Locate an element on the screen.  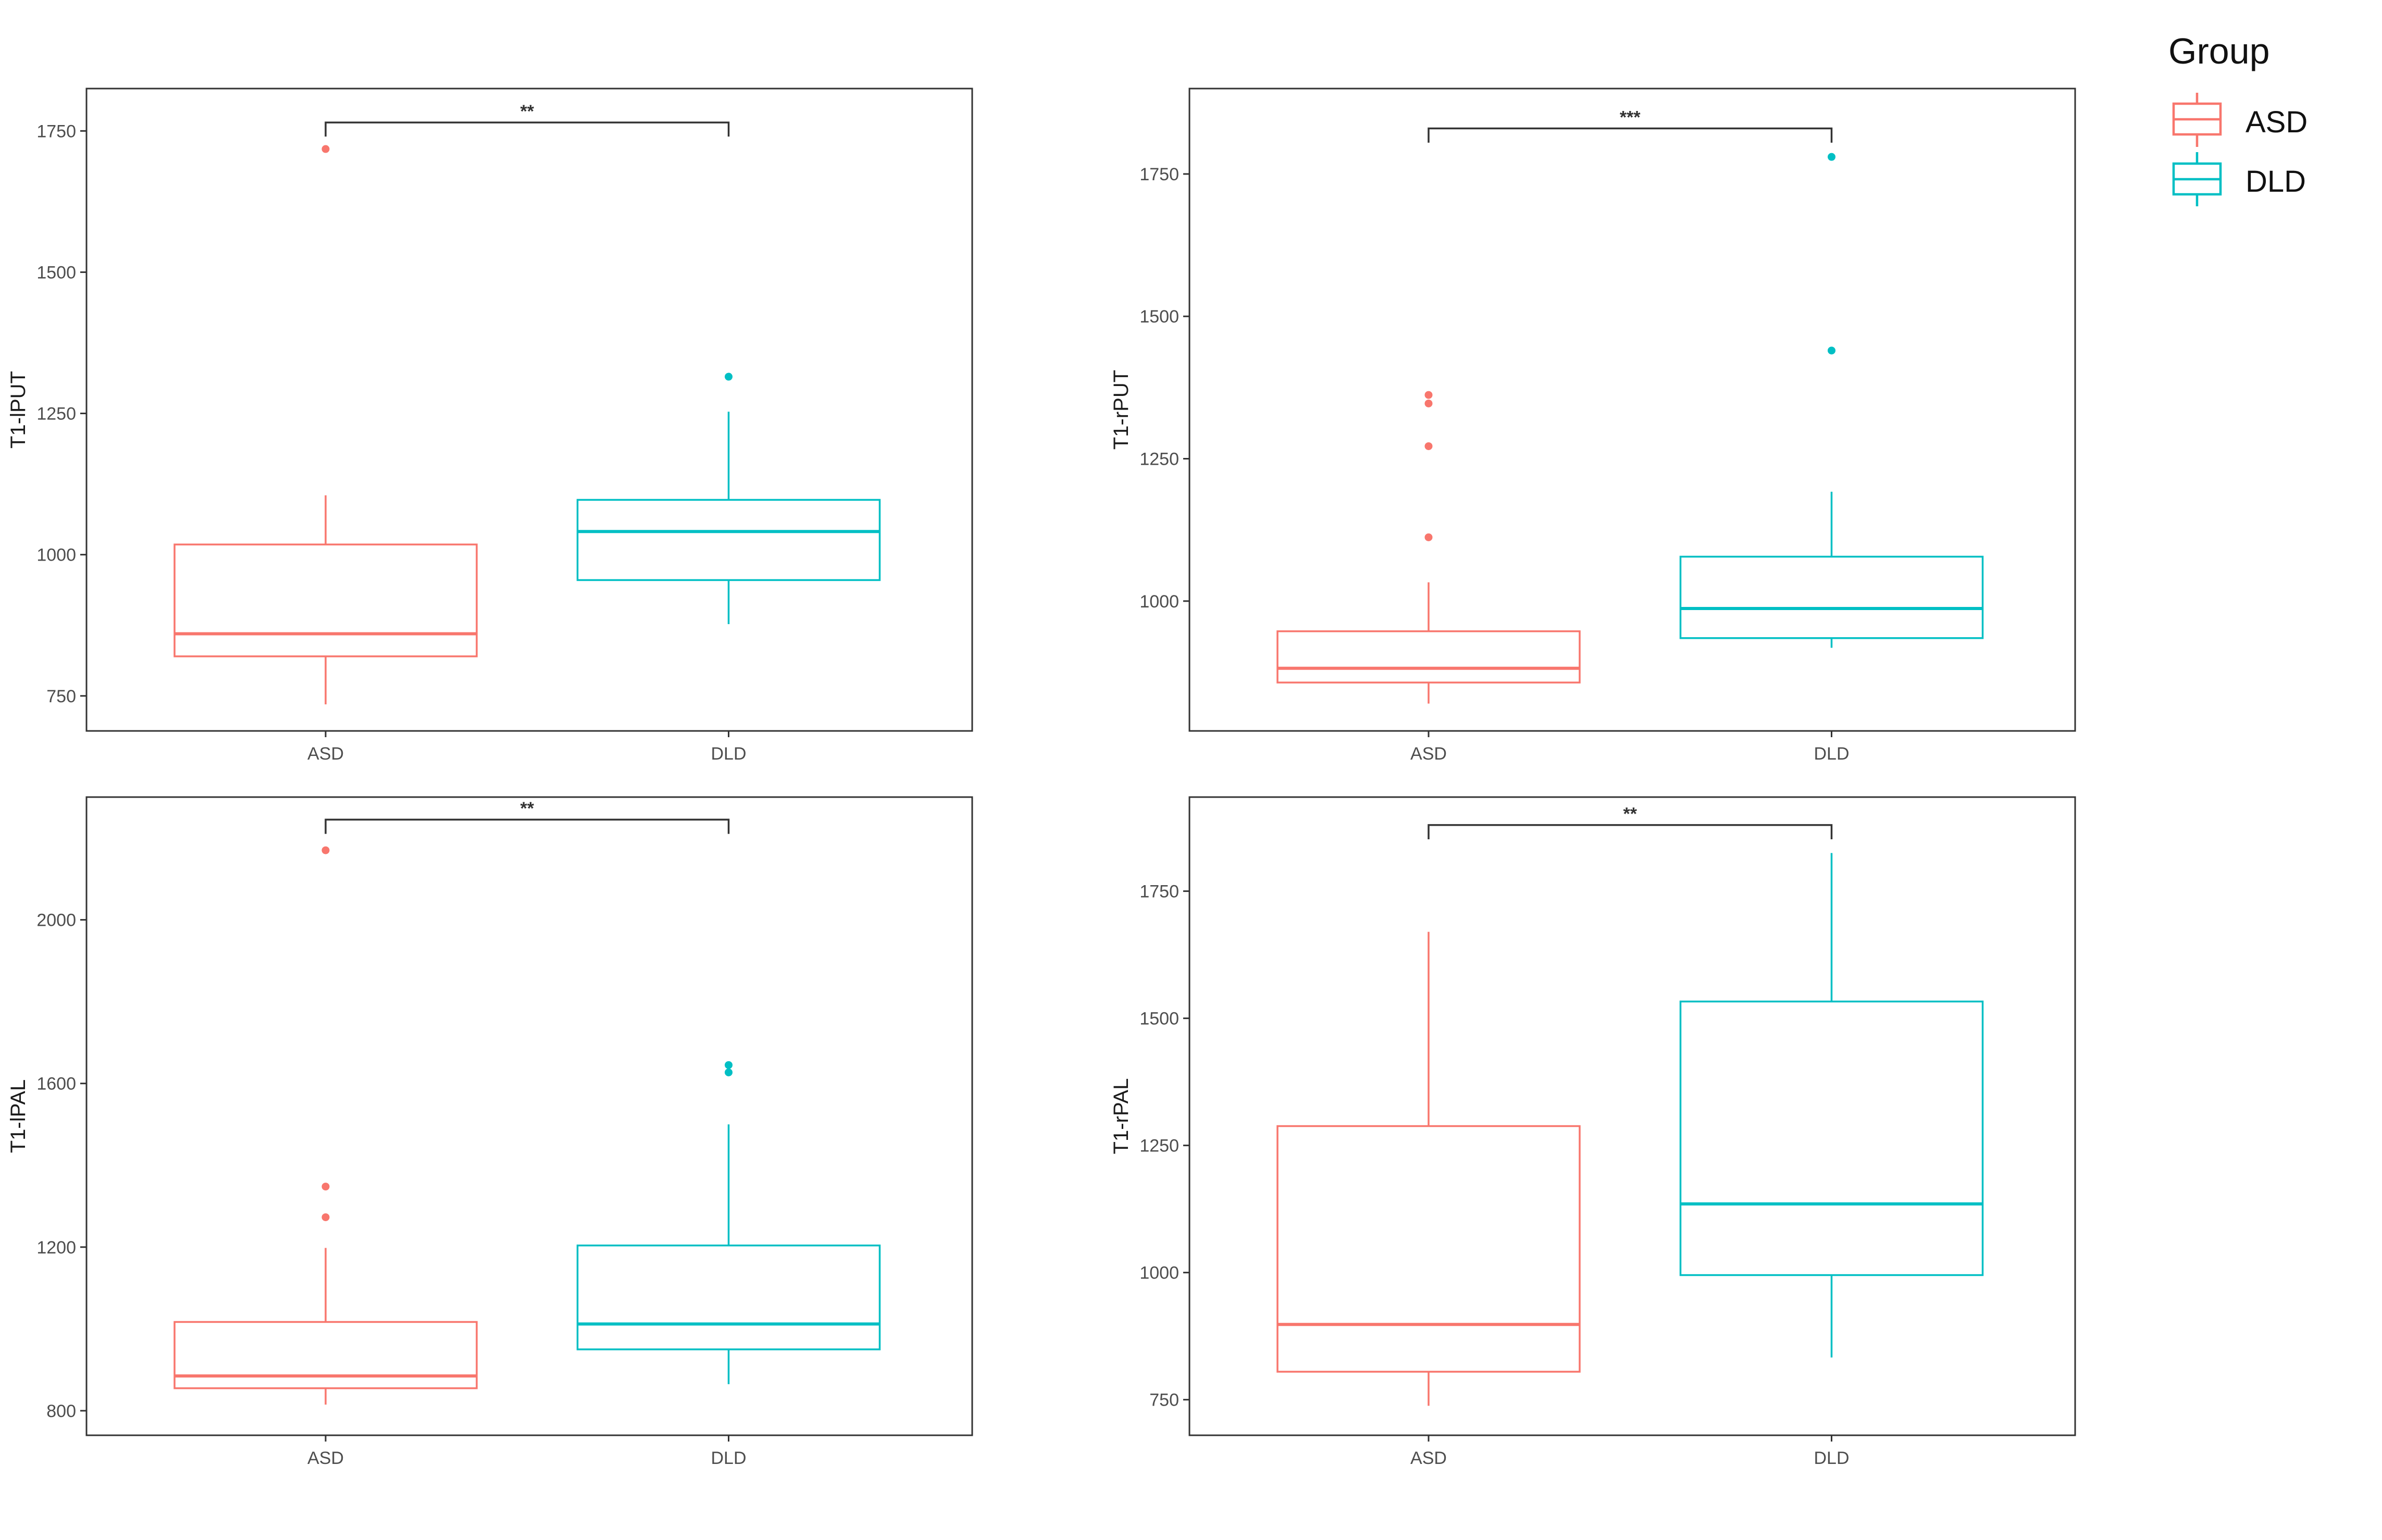
legend-entry-dld: DLD is located at coordinates (2239, 179).